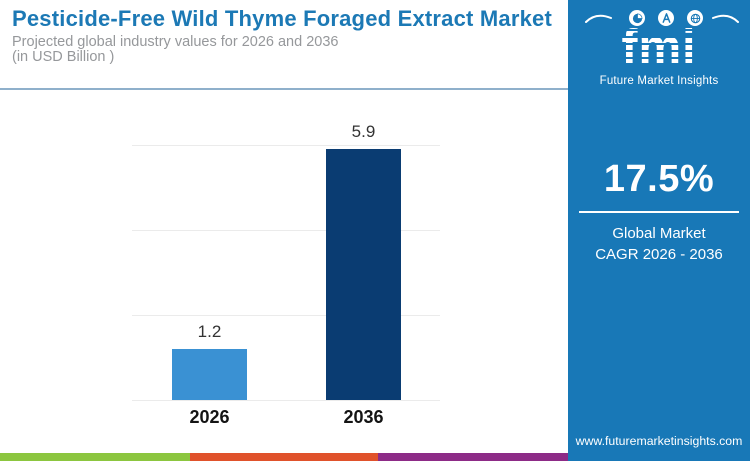 The height and width of the screenshot is (461, 750). I want to click on subtitle-line-2: (in USD Billion ), so click(63, 57).